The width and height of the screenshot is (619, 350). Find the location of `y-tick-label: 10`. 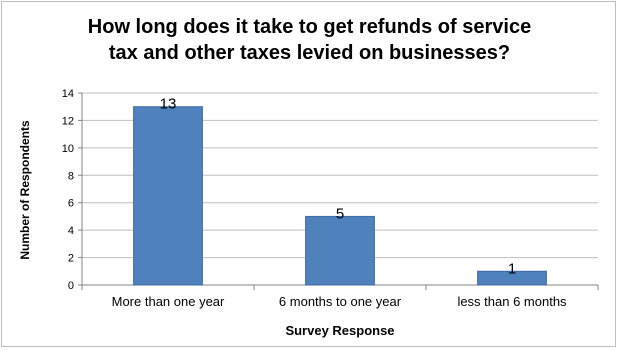

y-tick-label: 10 is located at coordinates (68, 149).